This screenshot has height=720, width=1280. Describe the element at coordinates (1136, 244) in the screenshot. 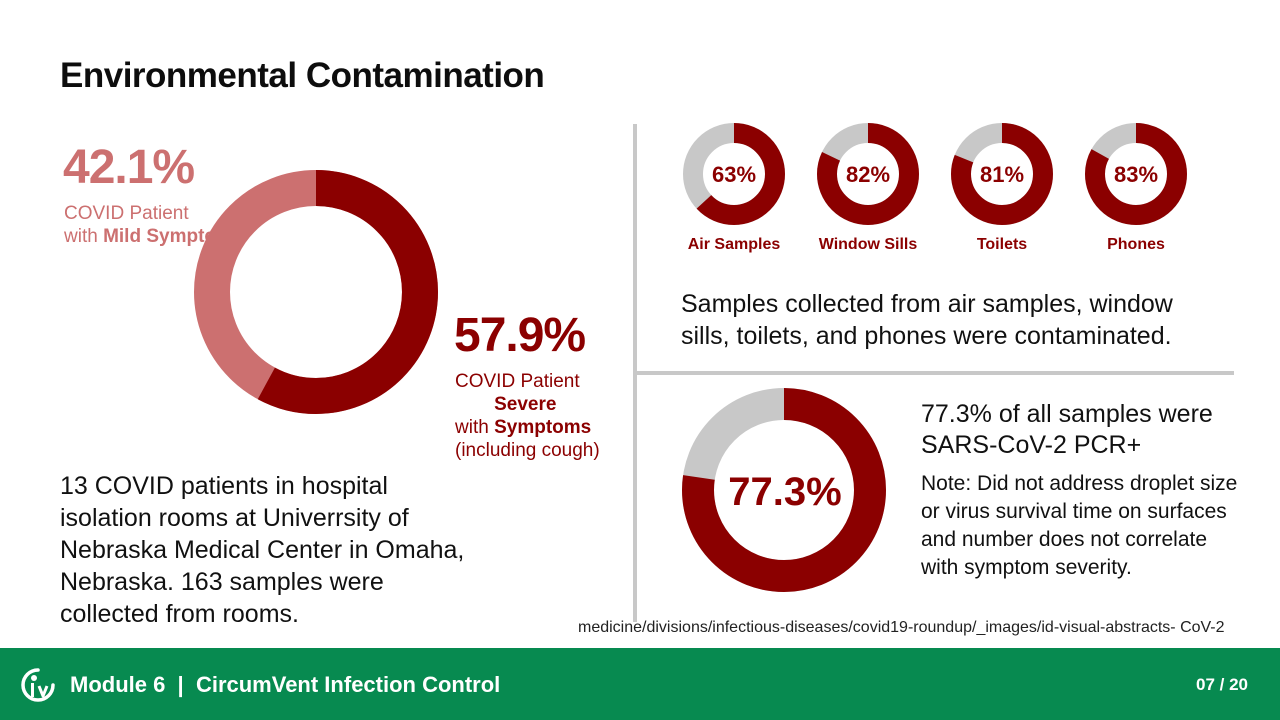

I see `sample-site-label: Phones` at that location.